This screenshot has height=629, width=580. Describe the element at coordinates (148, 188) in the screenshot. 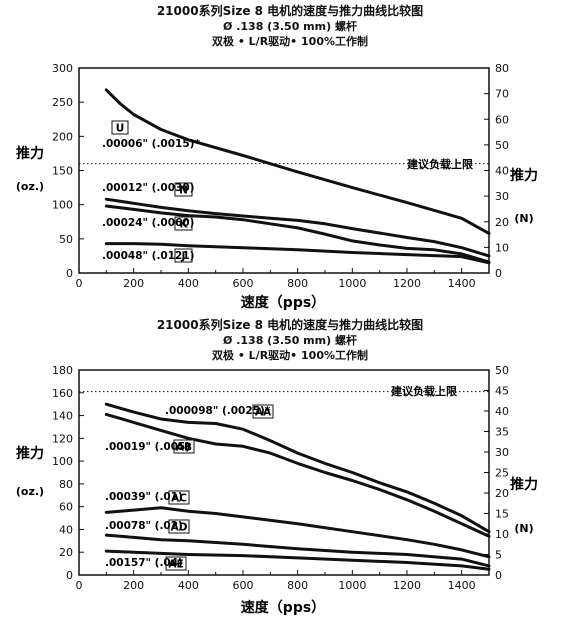

I see `chart1-series-n-pitch-label: .00012" (.0030)` at that location.